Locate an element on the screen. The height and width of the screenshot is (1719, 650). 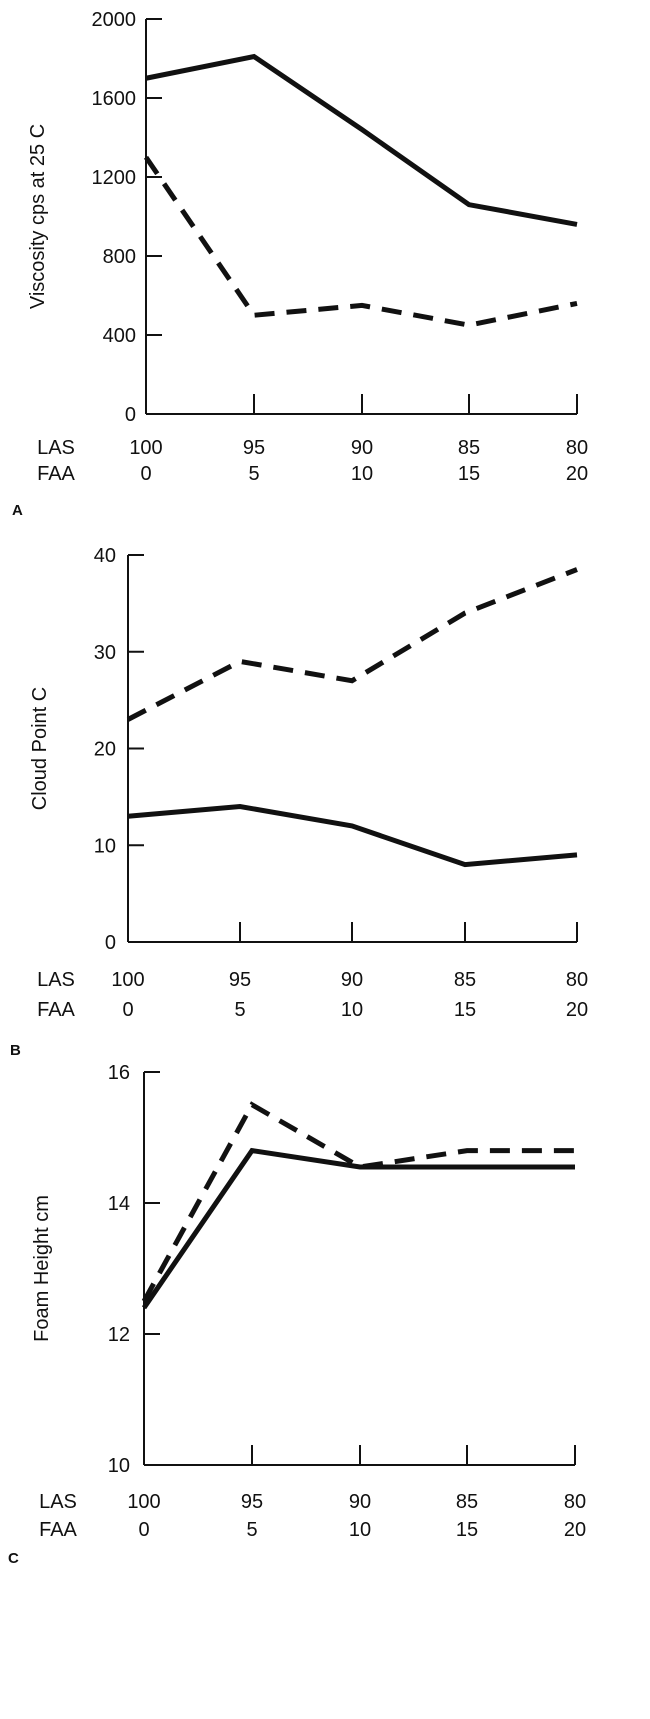
y-tick-label: 30 is located at coordinates (105, 653).